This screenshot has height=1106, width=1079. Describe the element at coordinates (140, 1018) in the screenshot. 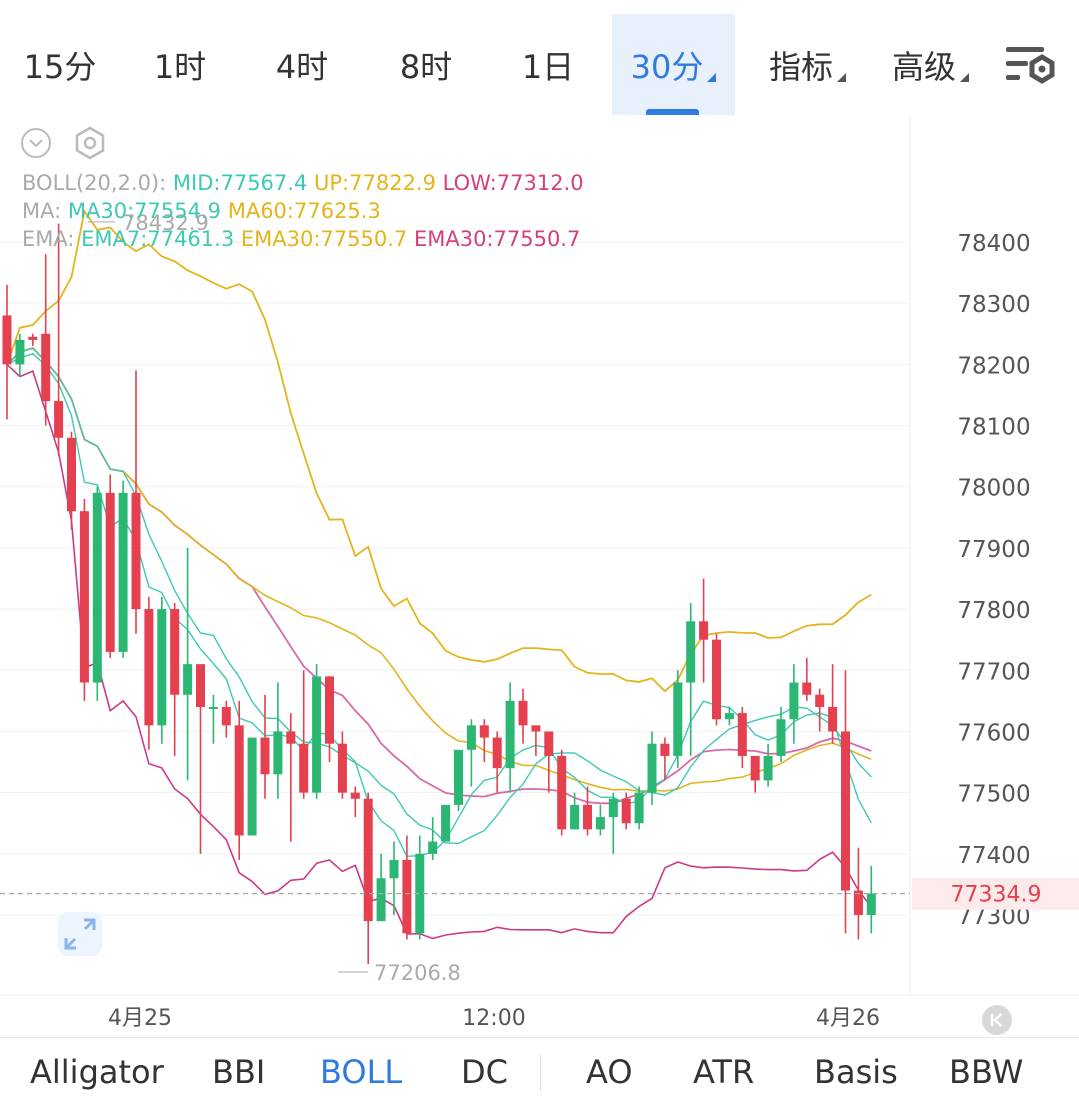

I see `time-axis-label: 4月25` at that location.